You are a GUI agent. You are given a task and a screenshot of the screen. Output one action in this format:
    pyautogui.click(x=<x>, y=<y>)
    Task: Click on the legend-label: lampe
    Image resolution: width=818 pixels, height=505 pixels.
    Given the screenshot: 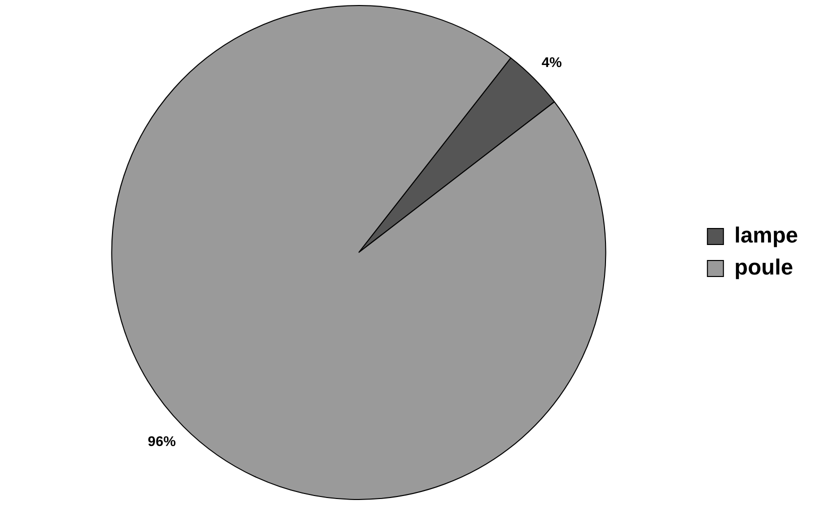 What is the action you would take?
    pyautogui.click(x=766, y=235)
    